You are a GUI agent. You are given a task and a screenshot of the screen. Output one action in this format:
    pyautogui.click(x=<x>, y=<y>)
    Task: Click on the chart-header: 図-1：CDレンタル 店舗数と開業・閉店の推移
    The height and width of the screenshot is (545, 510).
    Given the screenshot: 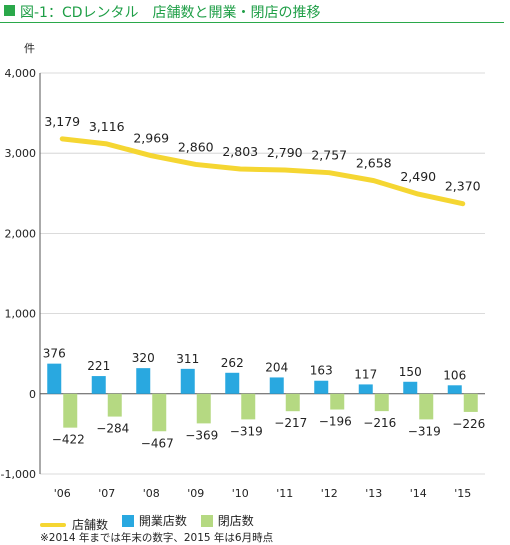 What is the action you would take?
    pyautogui.click(x=255, y=12)
    